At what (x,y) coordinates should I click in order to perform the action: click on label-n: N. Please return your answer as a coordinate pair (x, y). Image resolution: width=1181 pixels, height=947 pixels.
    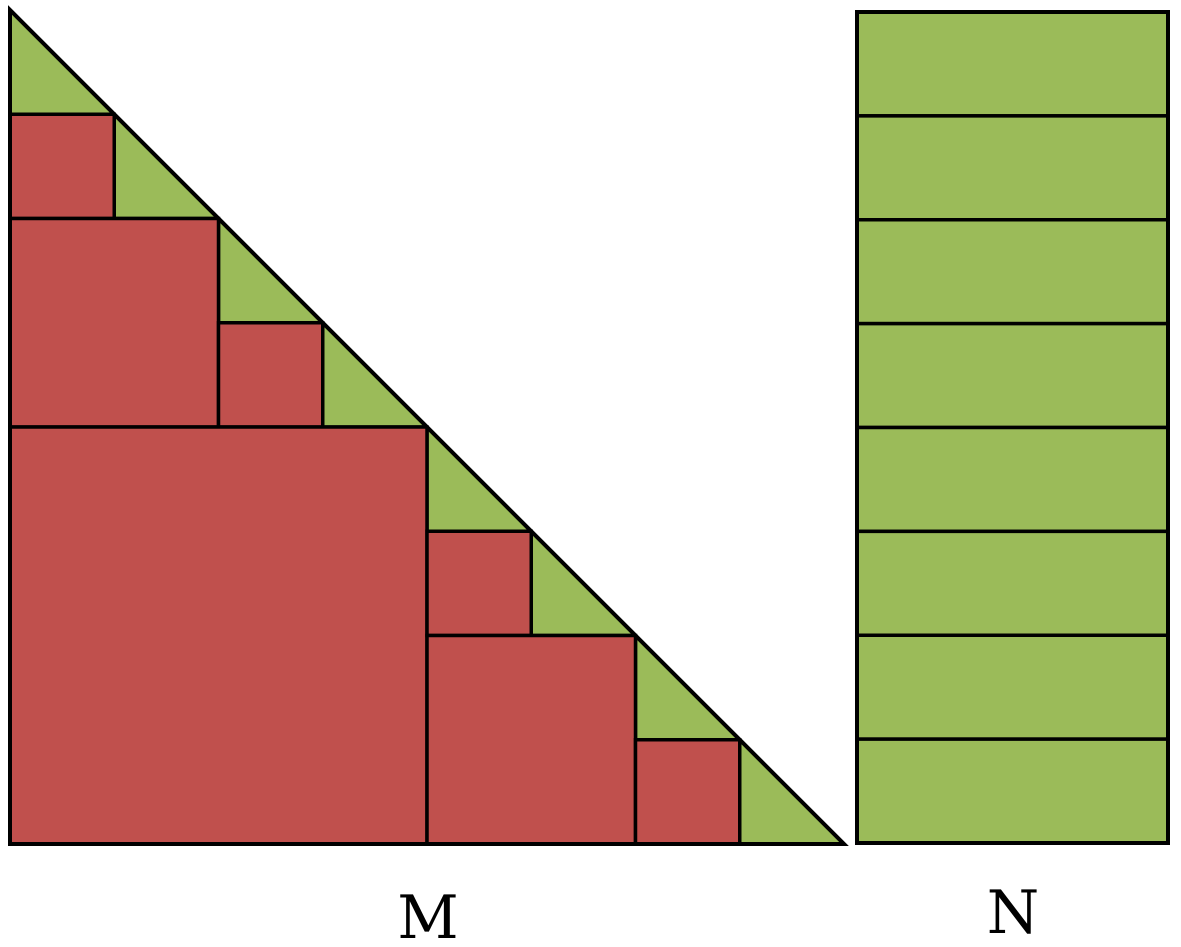
    Looking at the image, I should click on (1013, 912).